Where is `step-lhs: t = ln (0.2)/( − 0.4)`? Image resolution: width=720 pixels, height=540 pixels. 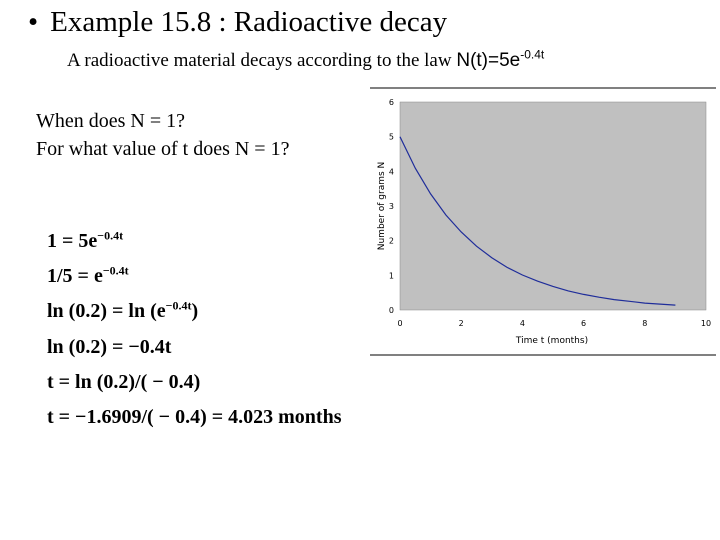 step-lhs: t = ln (0.2)/( − 0.4) is located at coordinates (124, 381).